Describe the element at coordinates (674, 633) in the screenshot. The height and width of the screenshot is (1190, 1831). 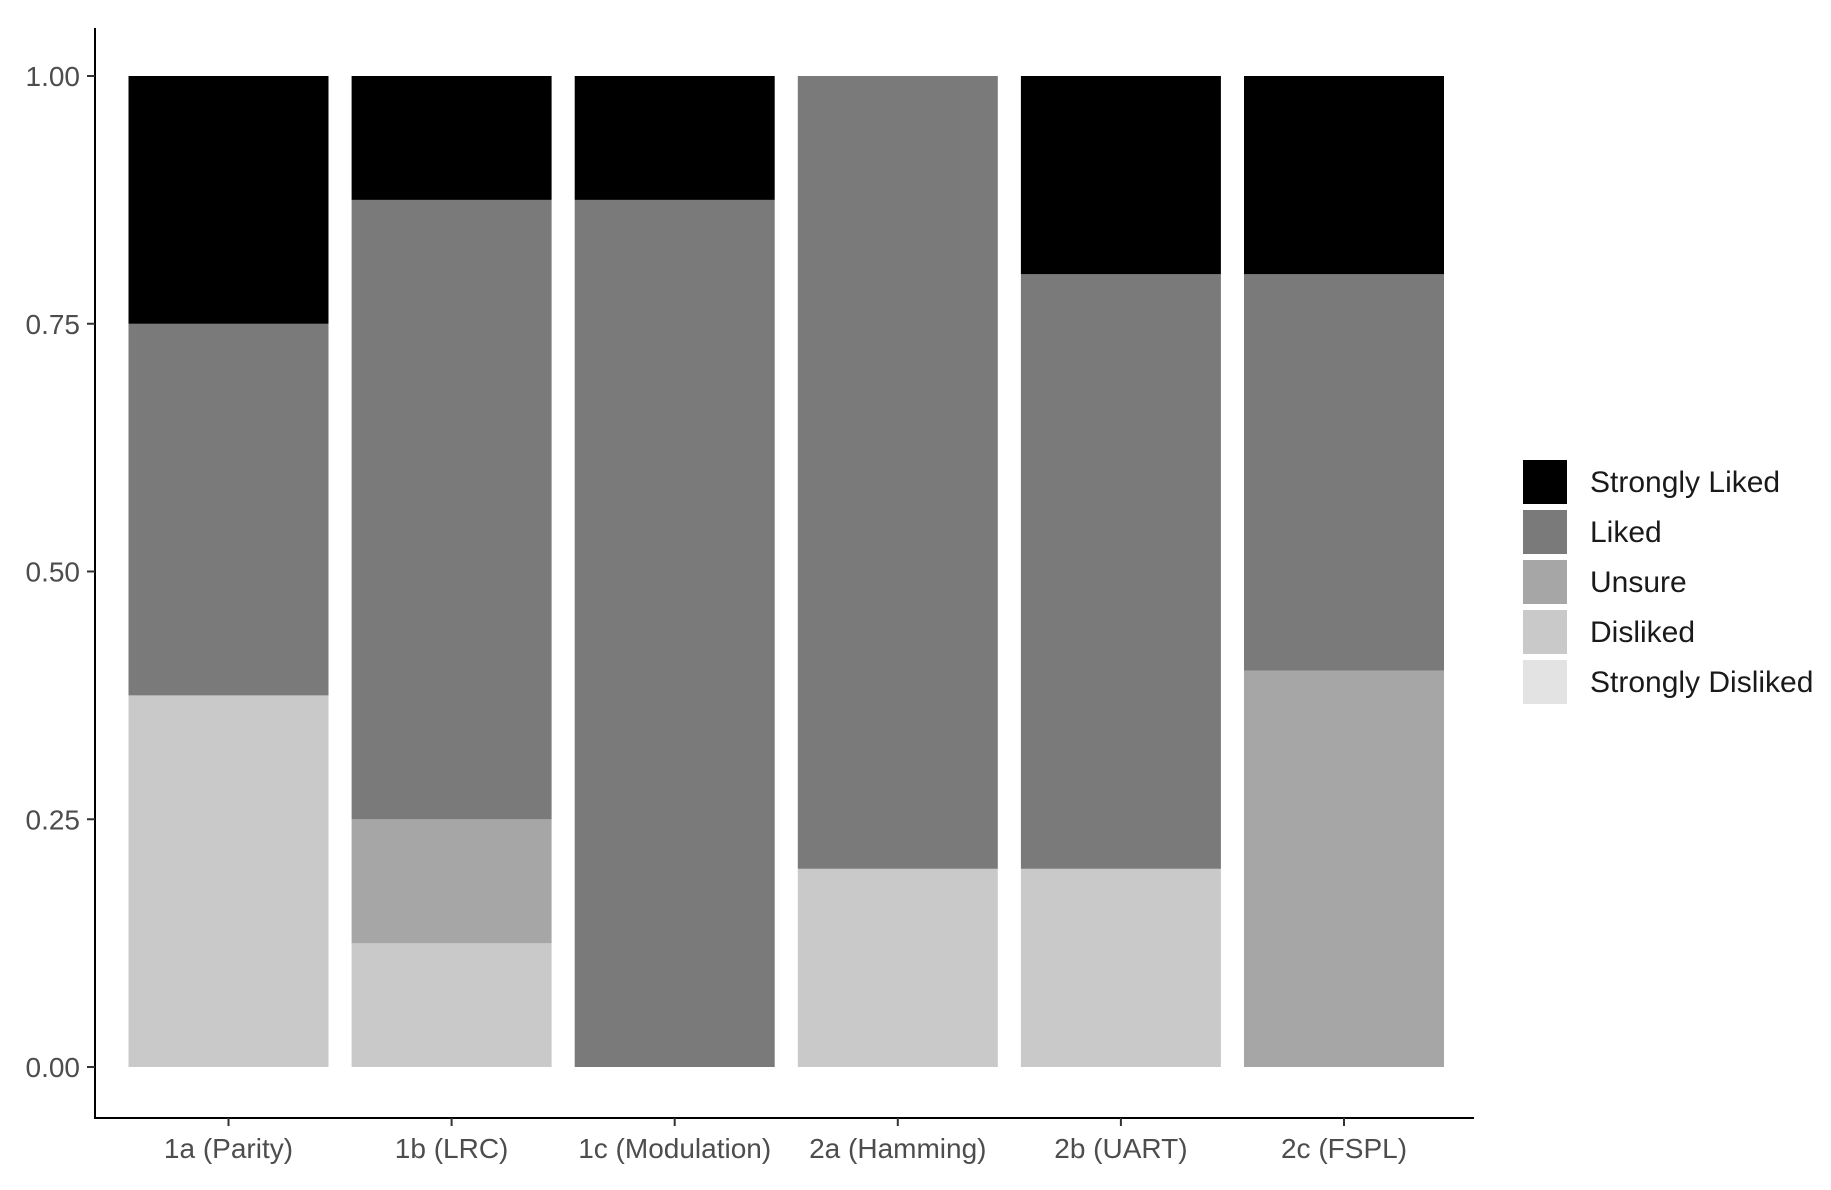
I see `bar-1c-modulation-liked` at that location.